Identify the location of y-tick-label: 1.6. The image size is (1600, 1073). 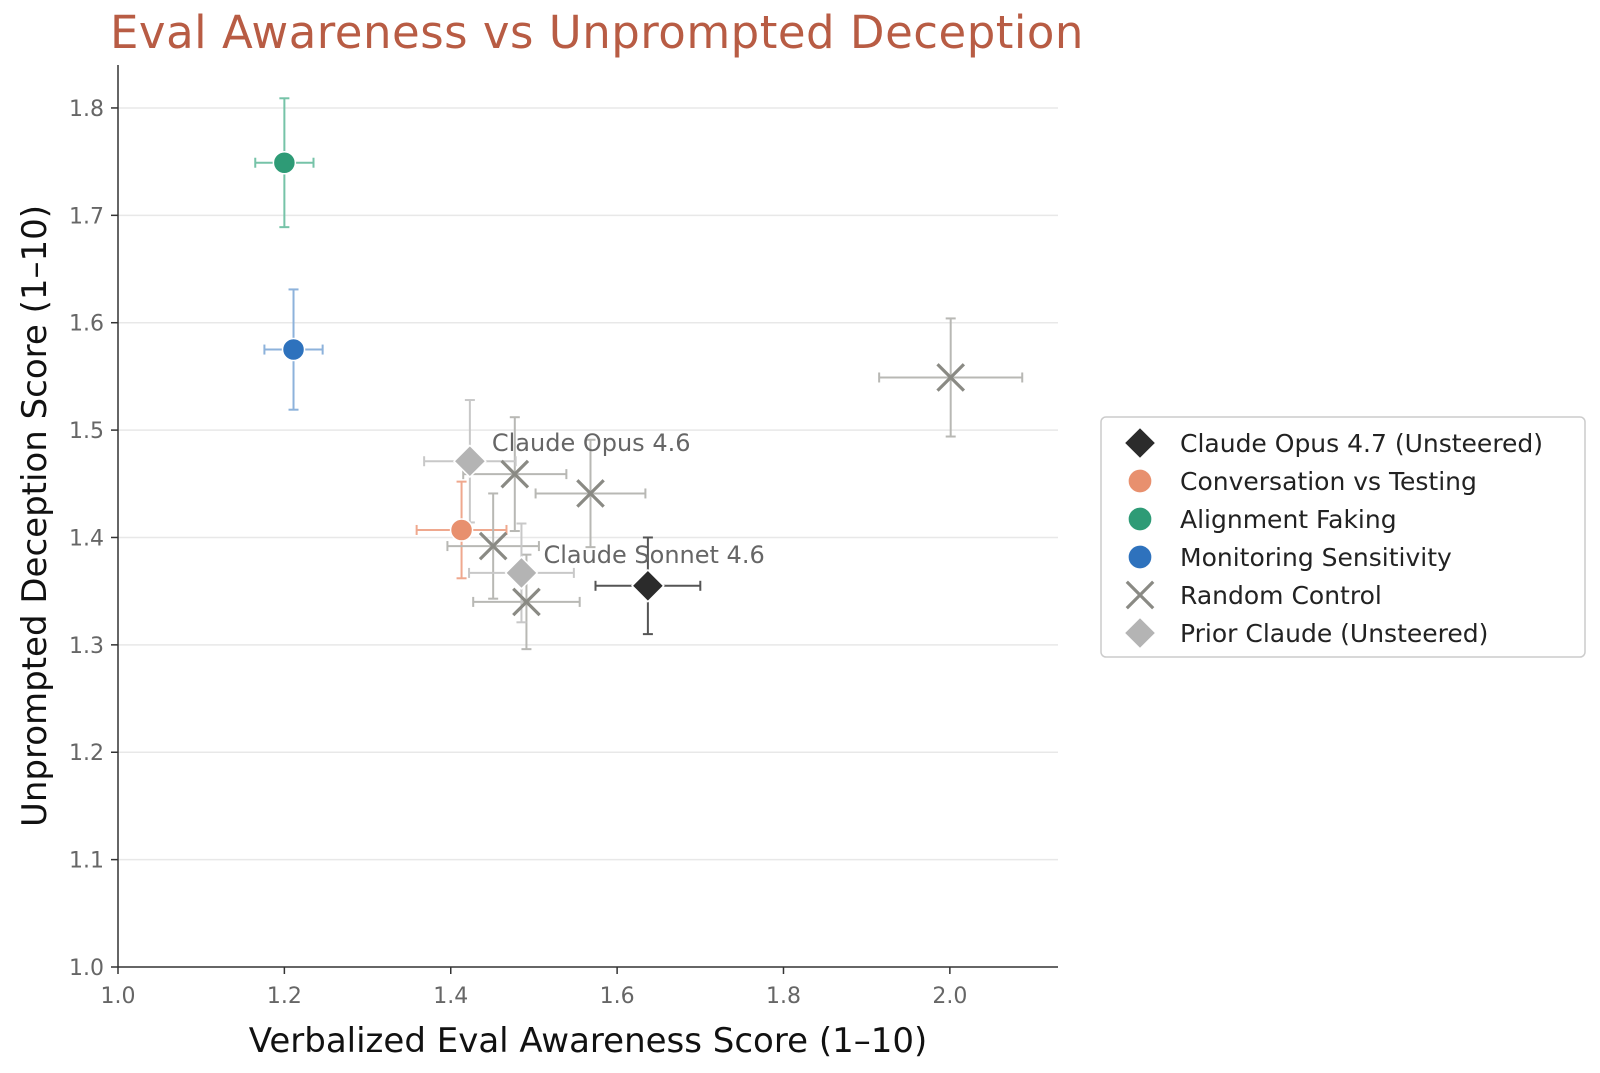
(86, 324).